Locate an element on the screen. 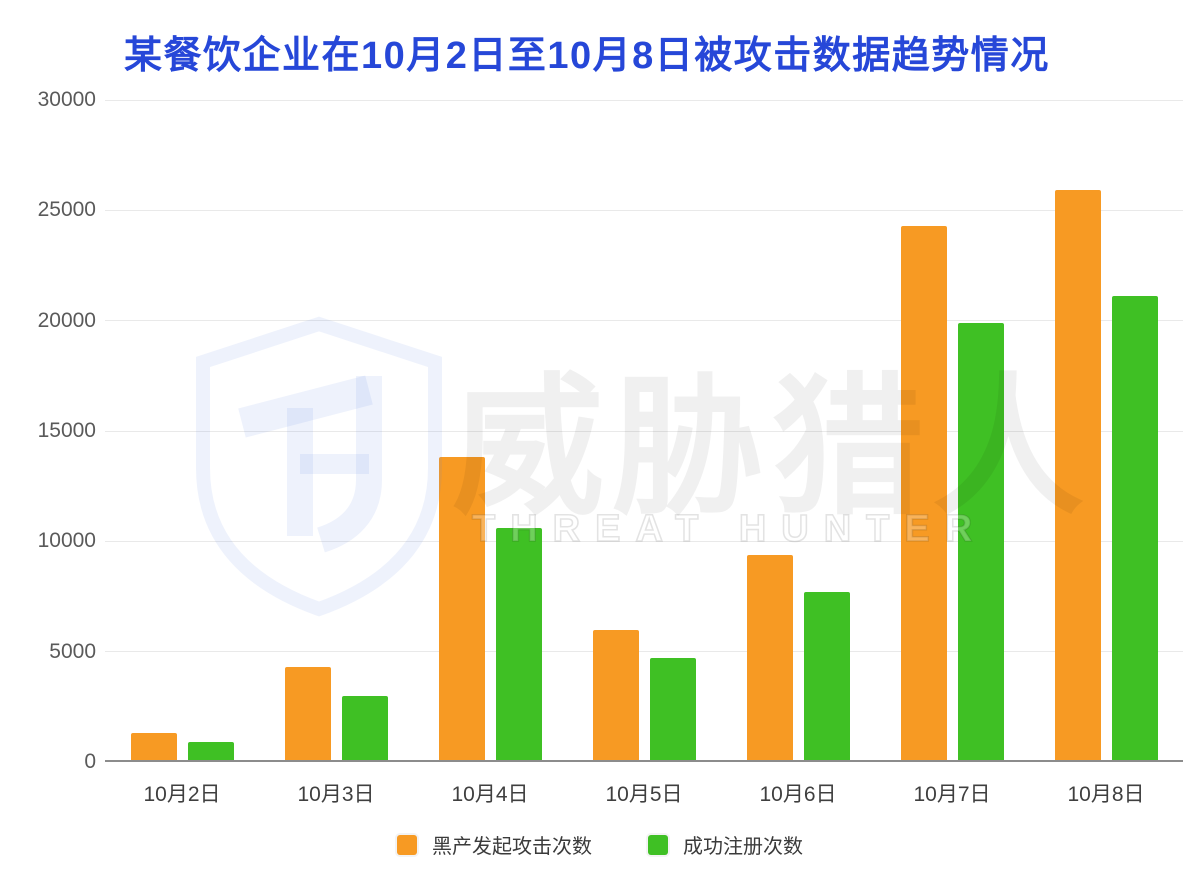 The image size is (1200, 890). legend-label-registrations: 成功注册次数 is located at coordinates (743, 847).